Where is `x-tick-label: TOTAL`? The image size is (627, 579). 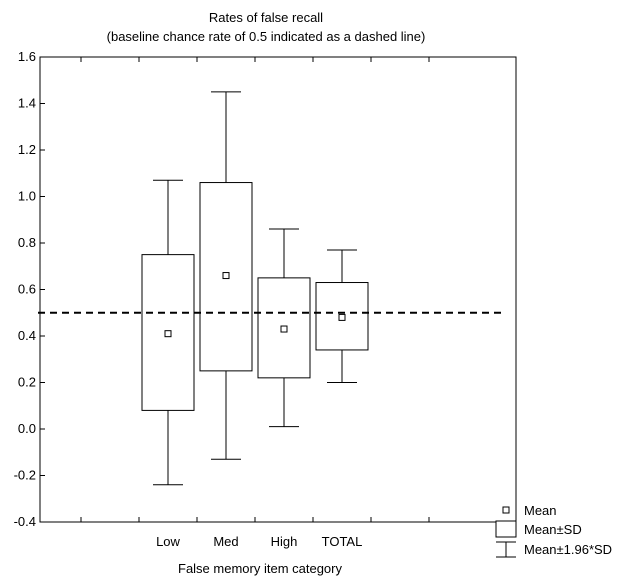 x-tick-label: TOTAL is located at coordinates (342, 541).